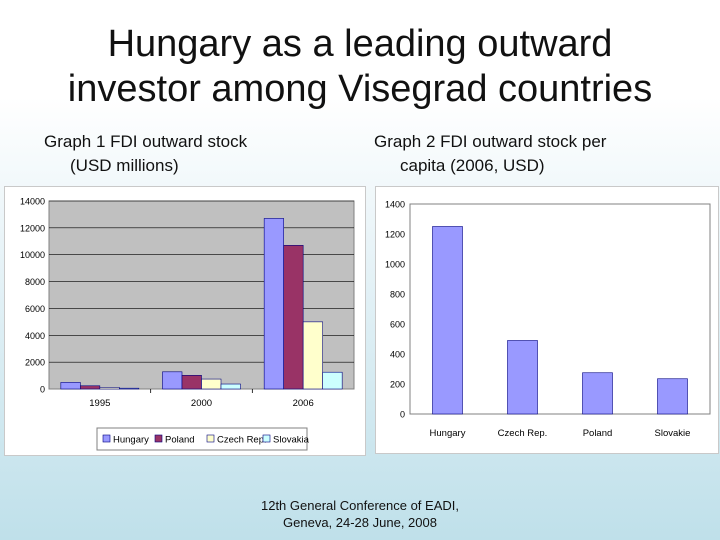 This screenshot has width=720, height=540. What do you see at coordinates (202, 439) in the screenshot?
I see `chart1-legend` at bounding box center [202, 439].